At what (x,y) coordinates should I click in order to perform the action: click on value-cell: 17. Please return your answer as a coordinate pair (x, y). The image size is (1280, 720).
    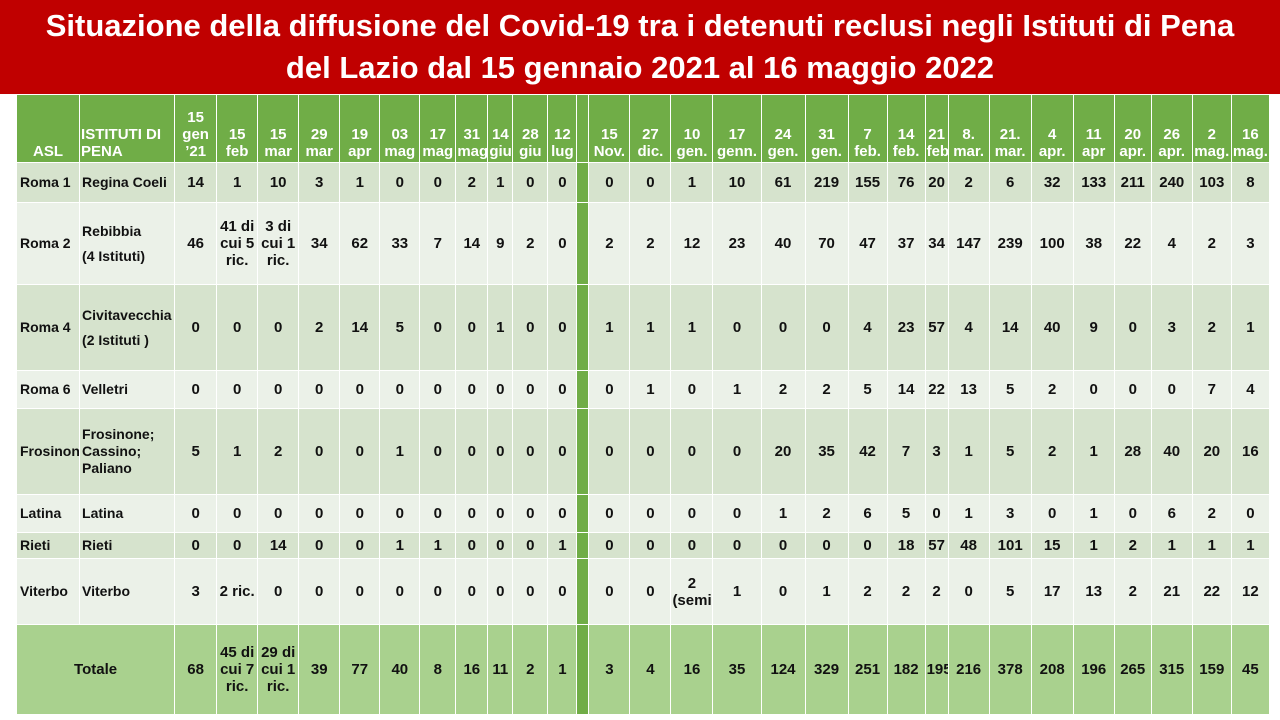
    Looking at the image, I should click on (1052, 591).